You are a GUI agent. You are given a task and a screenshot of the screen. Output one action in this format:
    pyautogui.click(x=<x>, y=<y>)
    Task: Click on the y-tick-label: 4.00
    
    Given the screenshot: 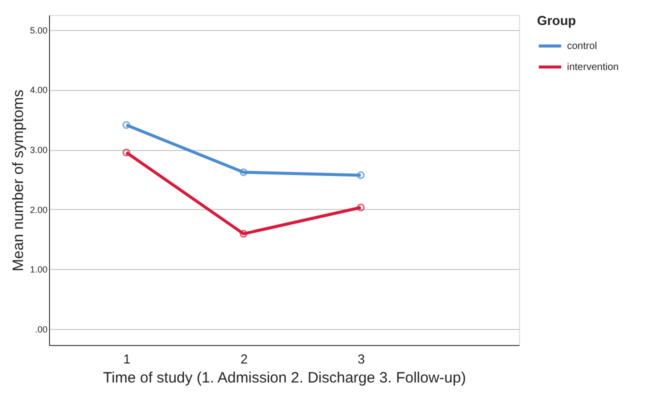 What is the action you would take?
    pyautogui.click(x=39, y=90)
    